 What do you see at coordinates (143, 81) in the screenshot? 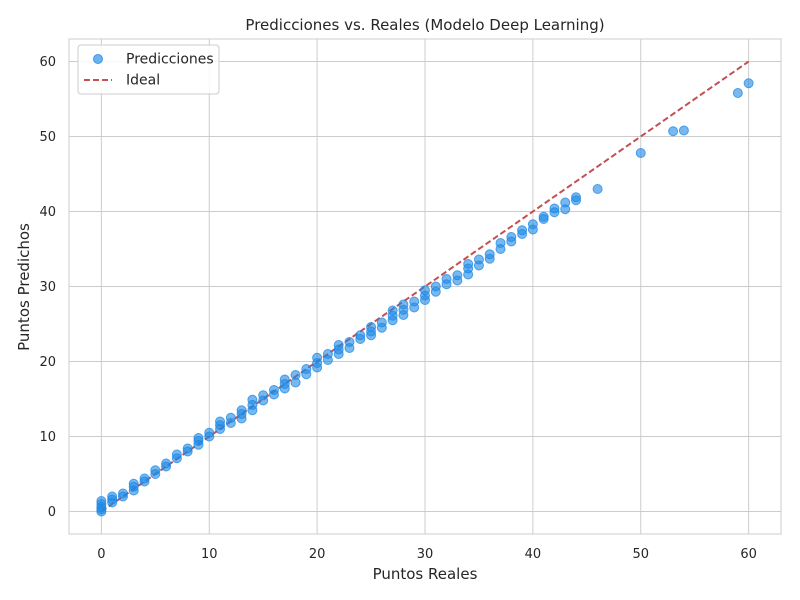
I see `legend-label-ideal: Ideal` at bounding box center [143, 81].